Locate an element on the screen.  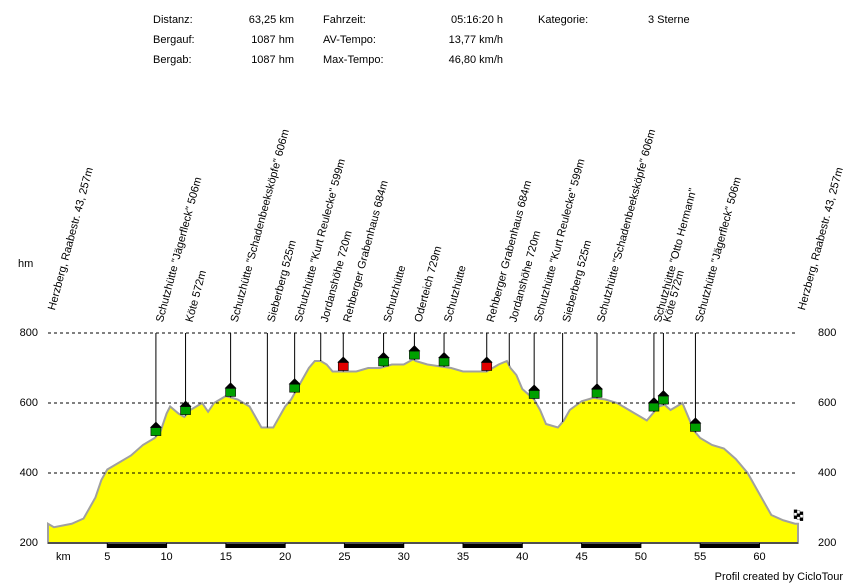
y-tick-label-right: 800 is located at coordinates (827, 333).